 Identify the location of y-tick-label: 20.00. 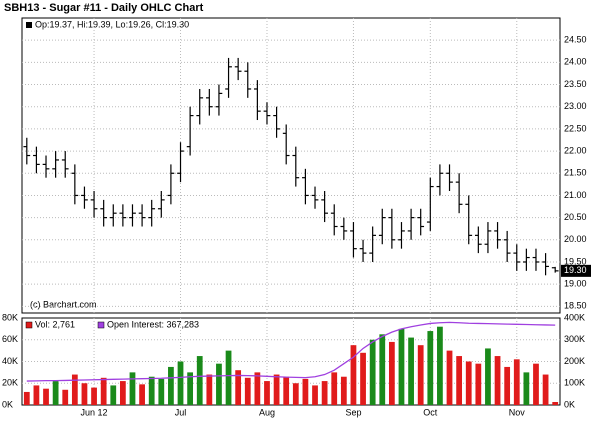
(575, 239).